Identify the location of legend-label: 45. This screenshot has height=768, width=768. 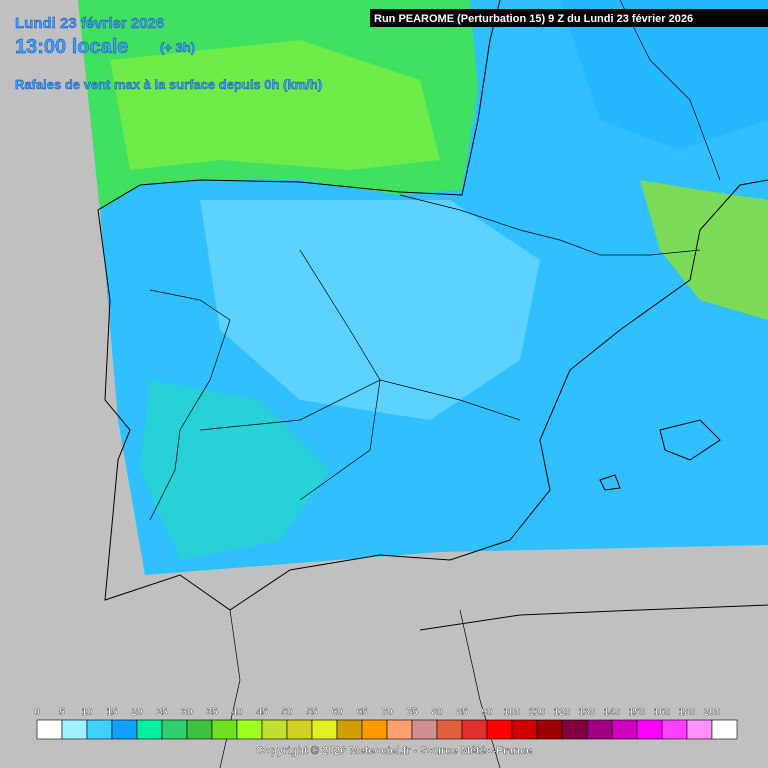
(262, 712).